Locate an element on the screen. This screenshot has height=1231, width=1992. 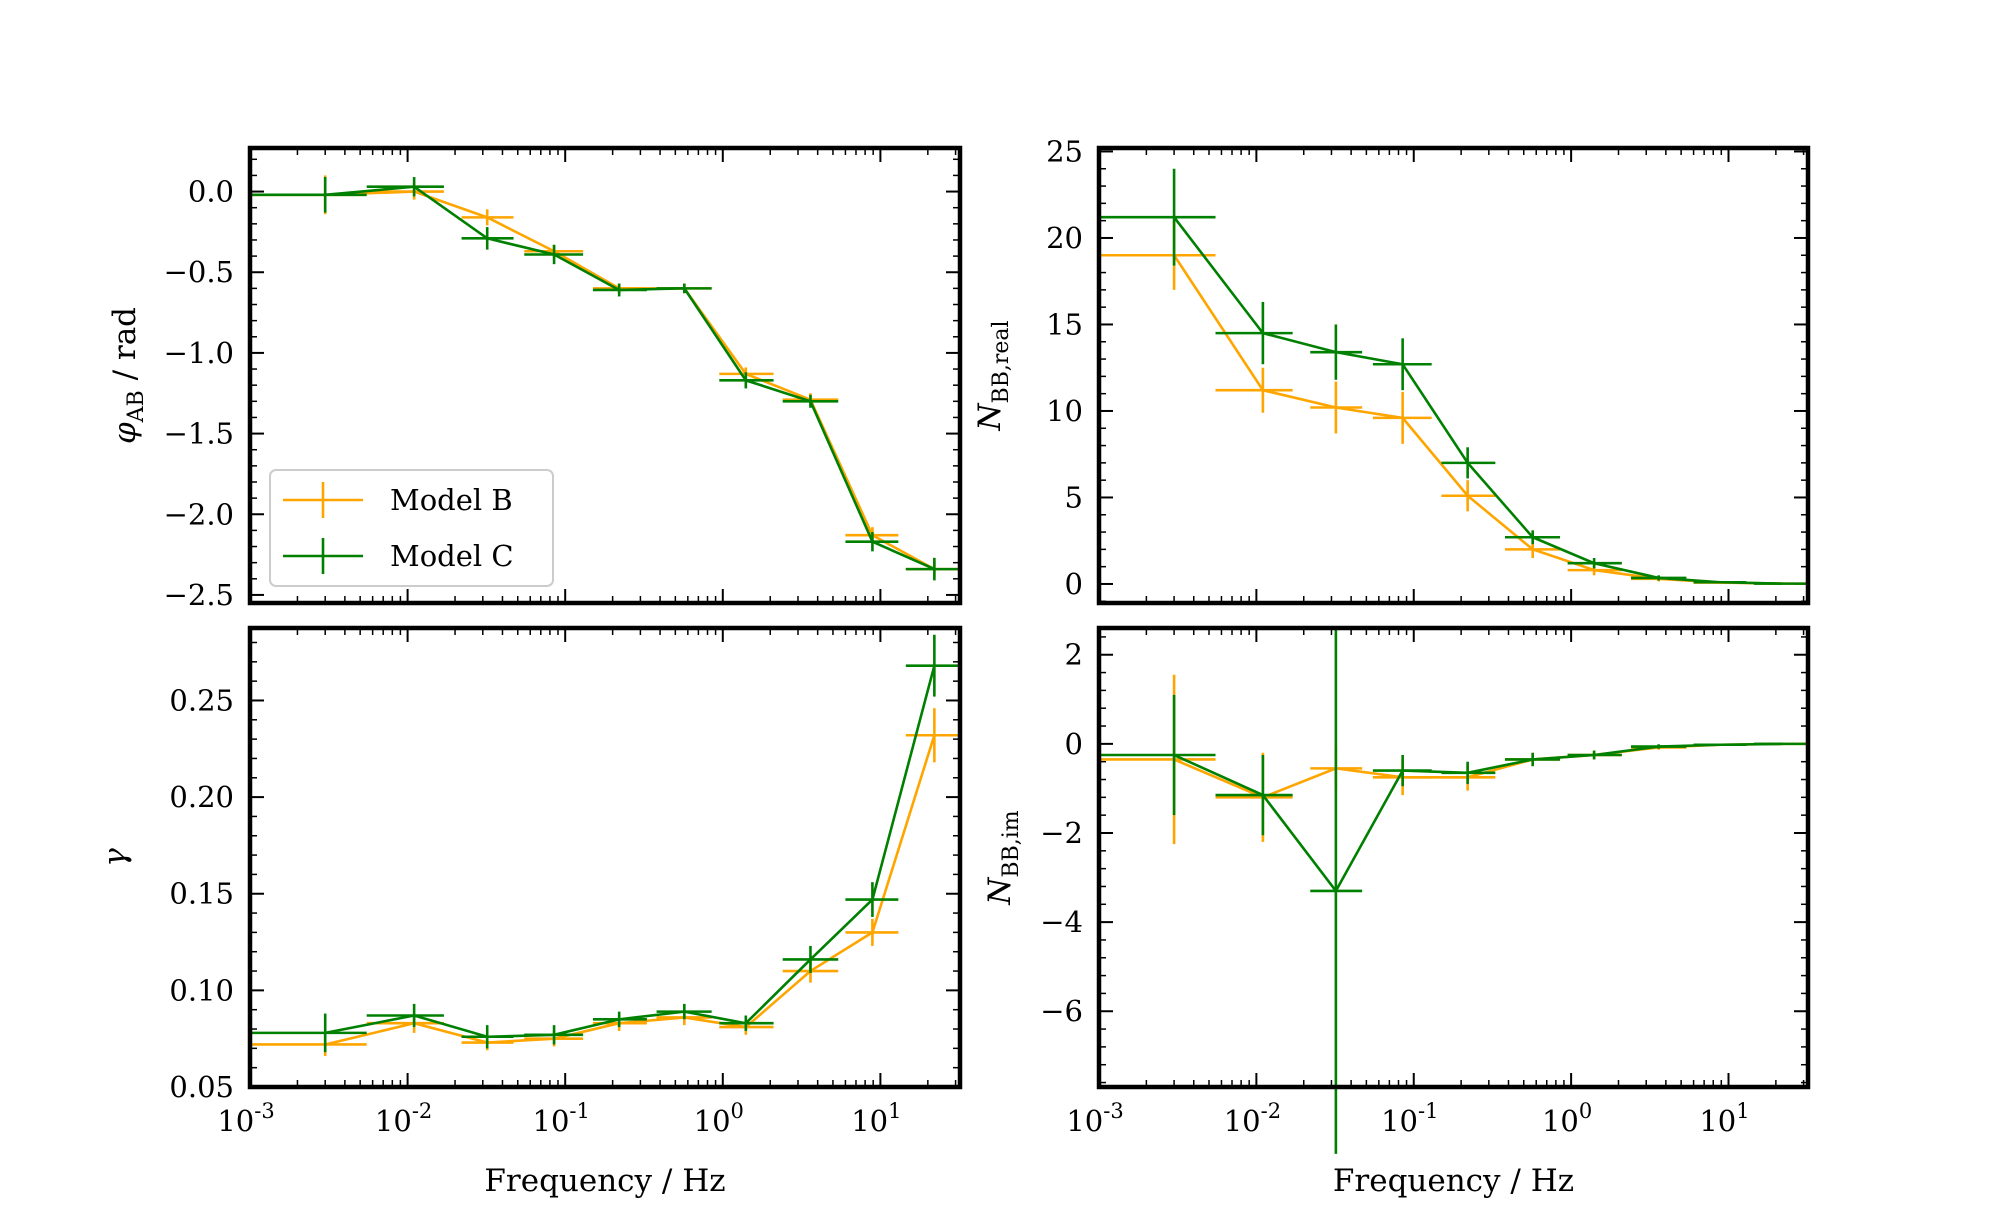
legend-label: Model C is located at coordinates (452, 556).